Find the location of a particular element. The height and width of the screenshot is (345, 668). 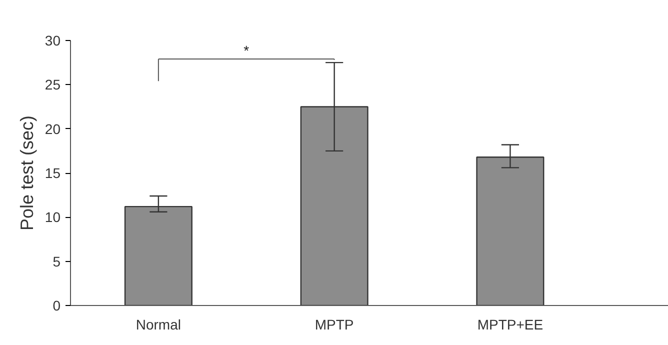

annotation: * is located at coordinates (247, 50).